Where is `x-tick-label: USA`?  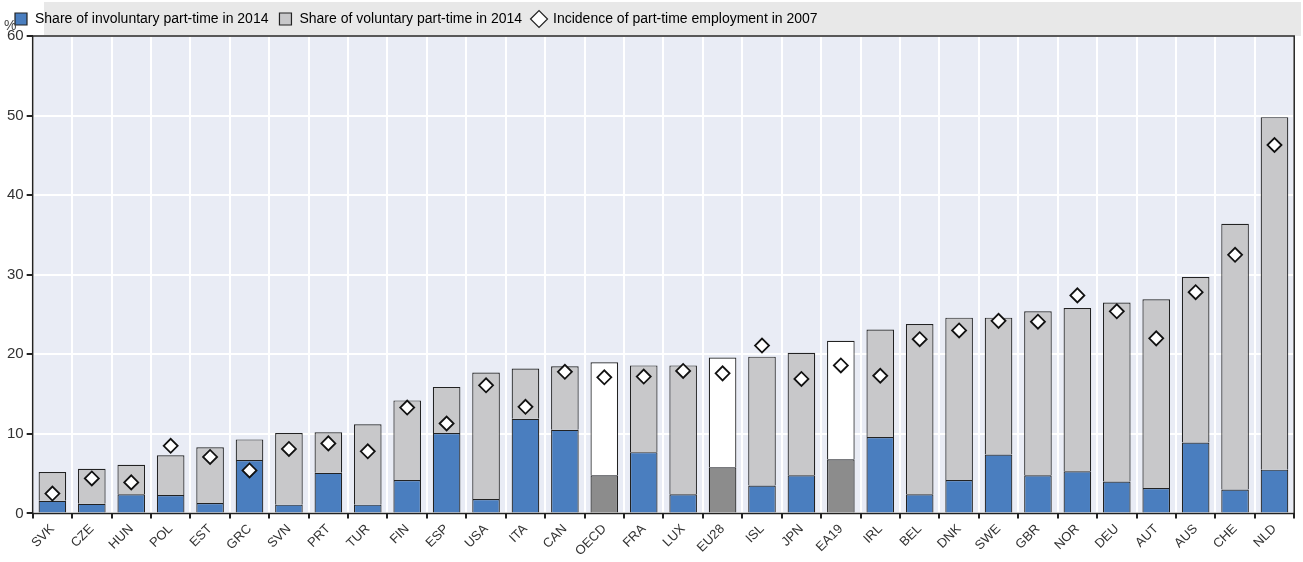 x-tick-label: USA is located at coordinates (476, 535).